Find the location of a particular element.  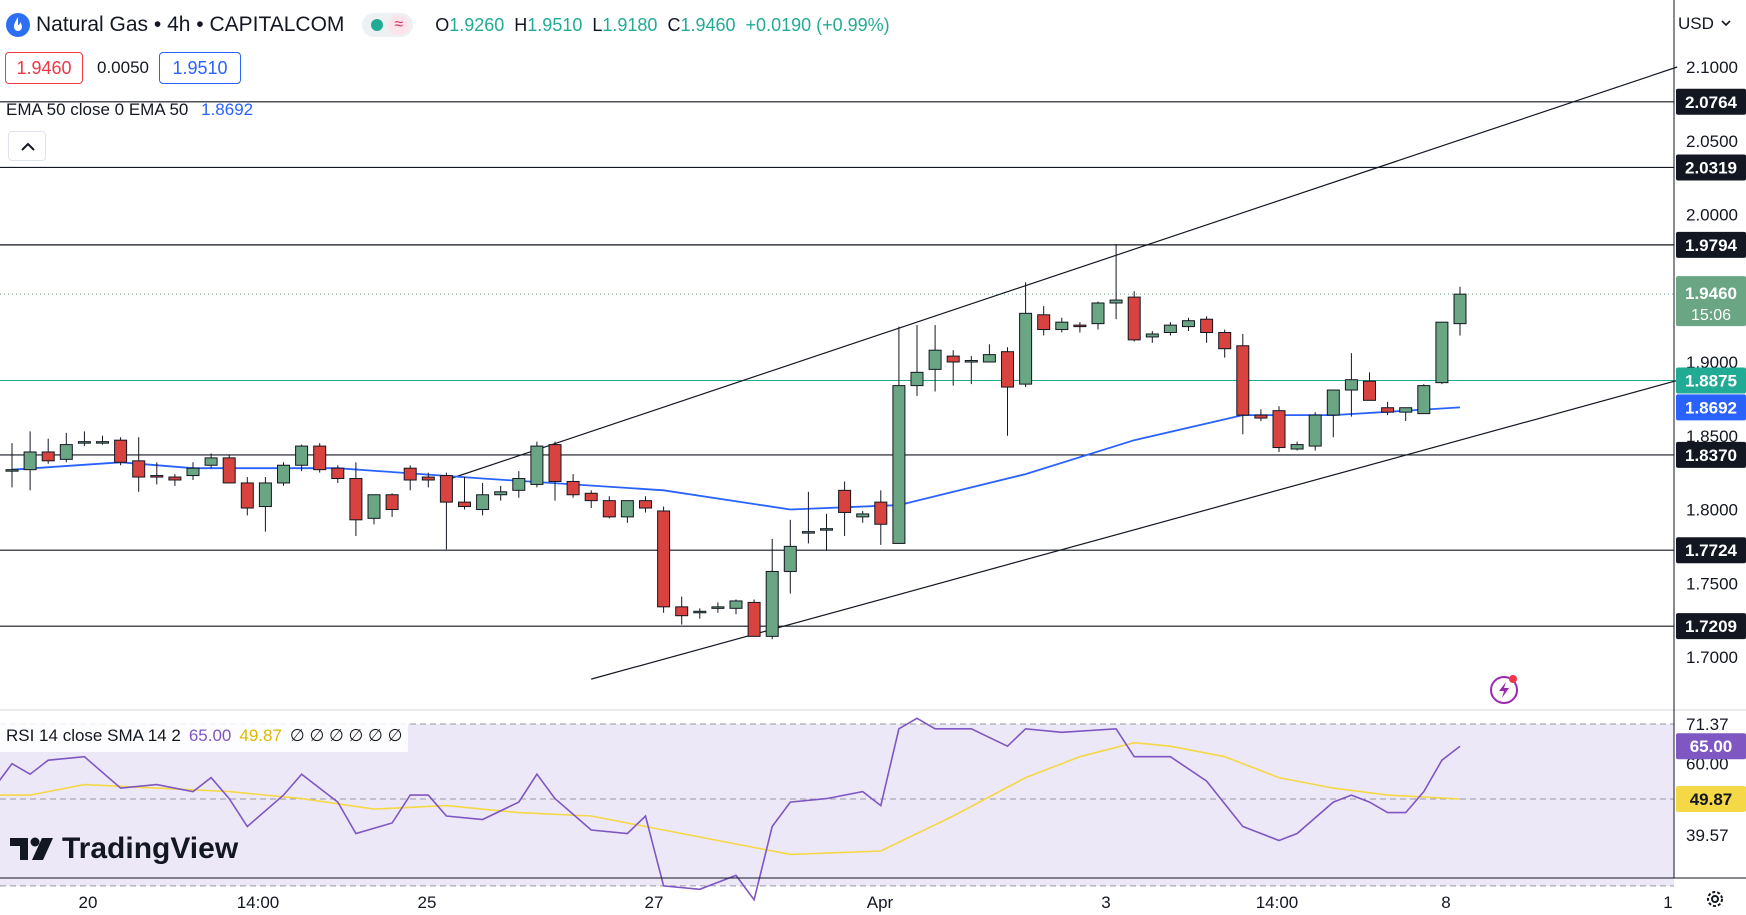

sell-price-button: 1.9460 is located at coordinates (44, 68).